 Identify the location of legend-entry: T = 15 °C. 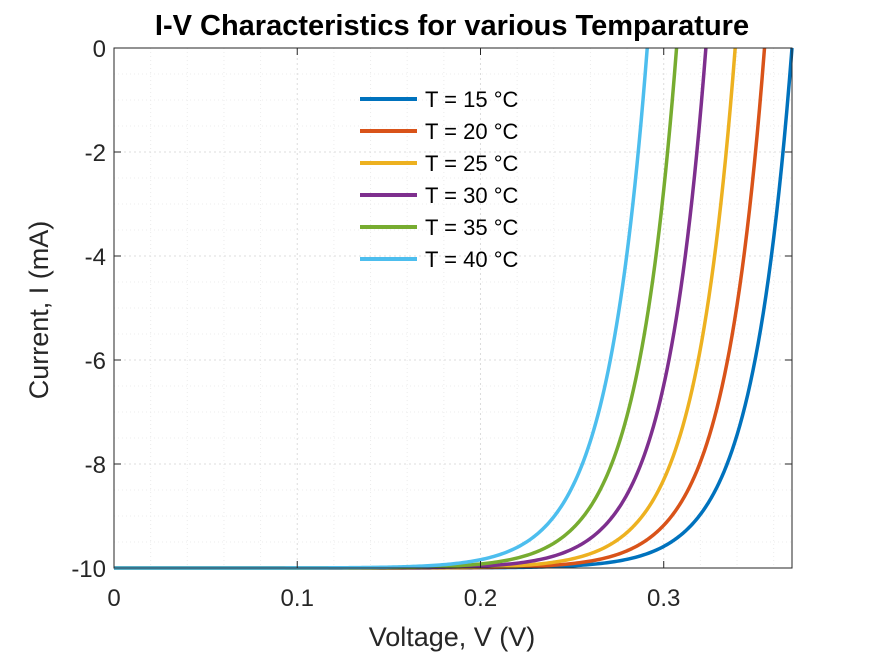
(439, 99).